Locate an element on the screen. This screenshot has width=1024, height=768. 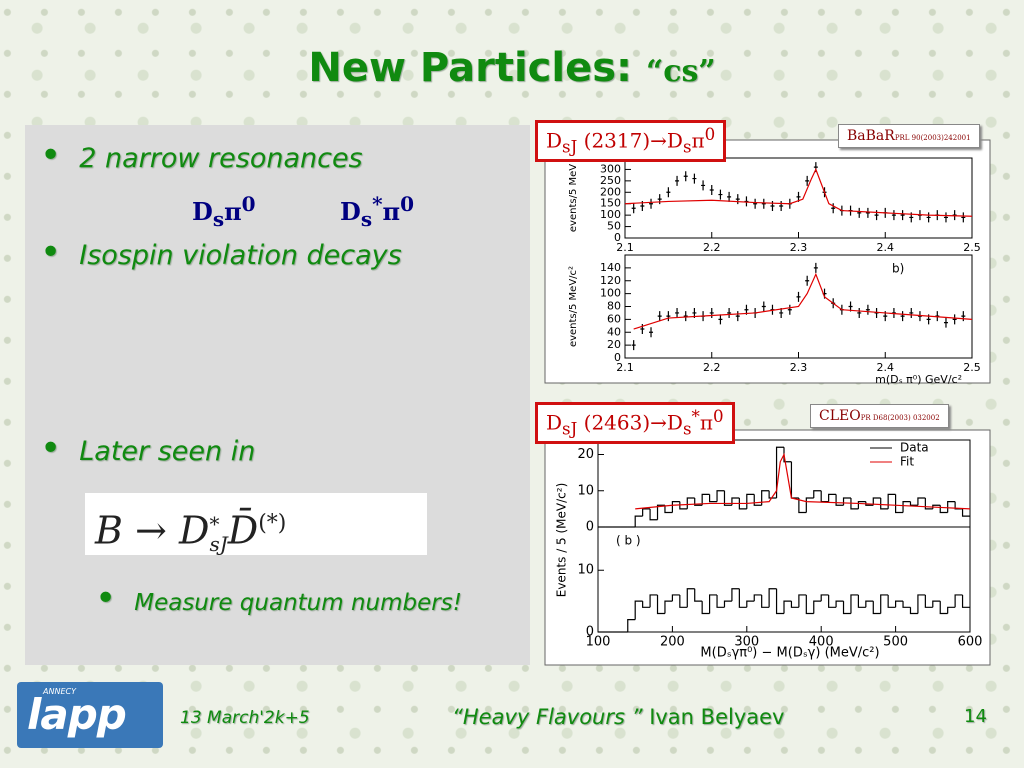
state: Dsπ0 is located at coordinates (224, 211).